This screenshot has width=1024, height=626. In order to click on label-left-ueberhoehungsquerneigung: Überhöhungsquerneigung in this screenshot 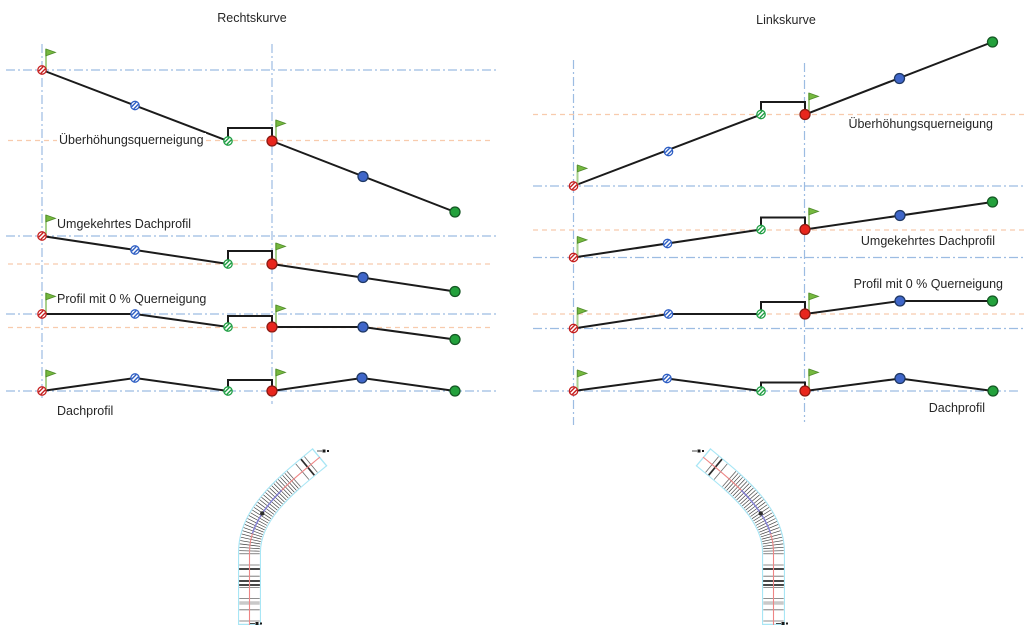, I will do `click(131, 140)`.